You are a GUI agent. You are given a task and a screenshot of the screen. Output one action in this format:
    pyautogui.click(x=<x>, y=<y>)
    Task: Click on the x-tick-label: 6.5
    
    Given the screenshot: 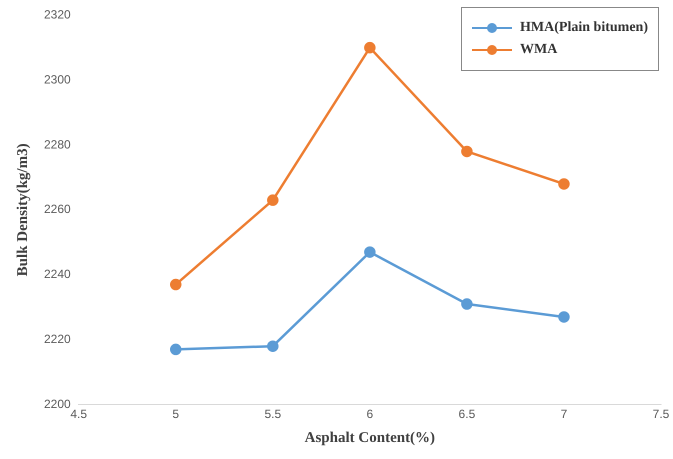 What is the action you would take?
    pyautogui.click(x=467, y=414)
    